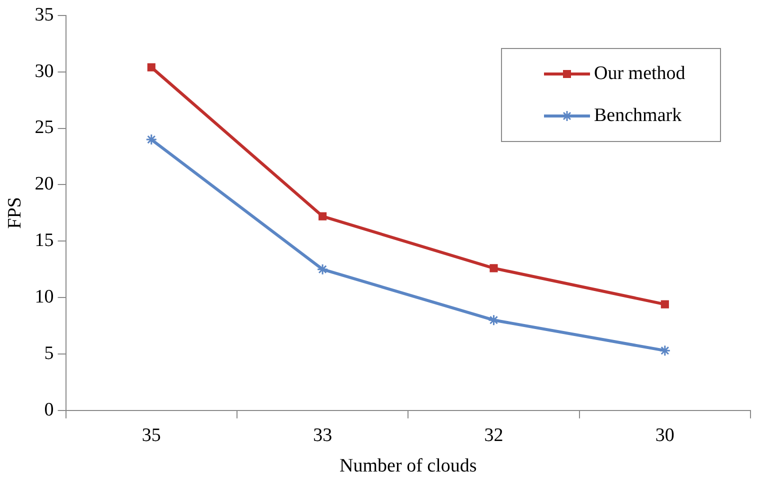  Describe the element at coordinates (638, 116) in the screenshot. I see `legend-label: Benchmark` at that location.